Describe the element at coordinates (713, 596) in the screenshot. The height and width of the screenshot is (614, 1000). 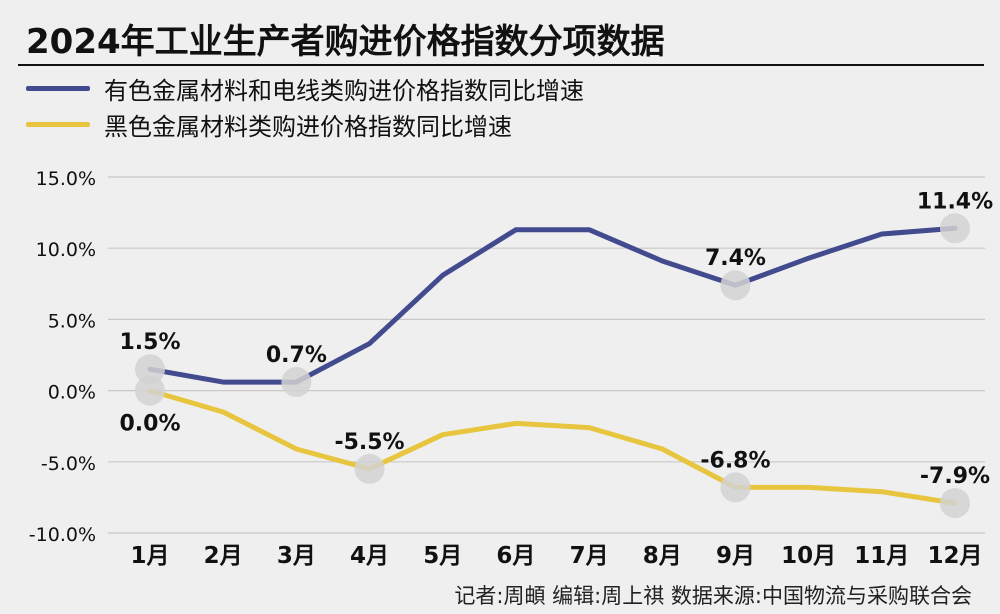
I see `source-credit: 记者:周頔 编辑:周上祺 数据来源:中国物流与采购联合会` at that location.